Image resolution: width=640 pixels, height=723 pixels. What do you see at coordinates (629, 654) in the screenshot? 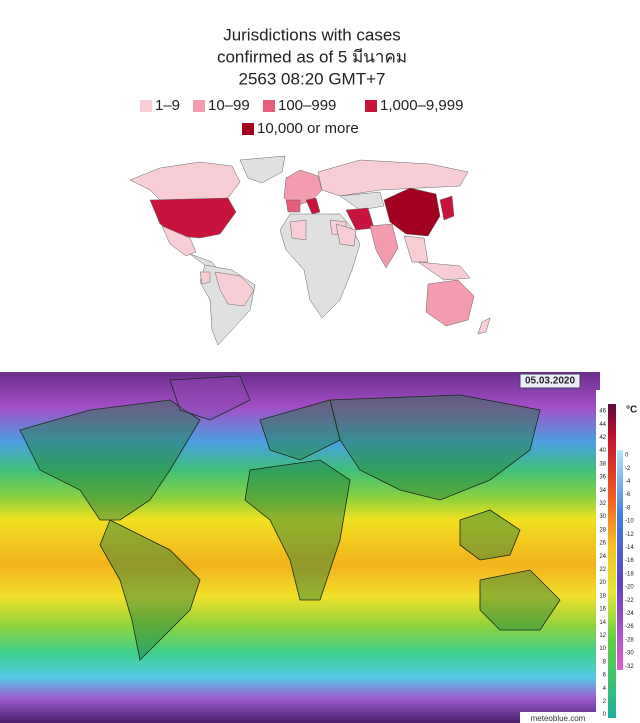
I see `scale-label: -30` at bounding box center [629, 654].